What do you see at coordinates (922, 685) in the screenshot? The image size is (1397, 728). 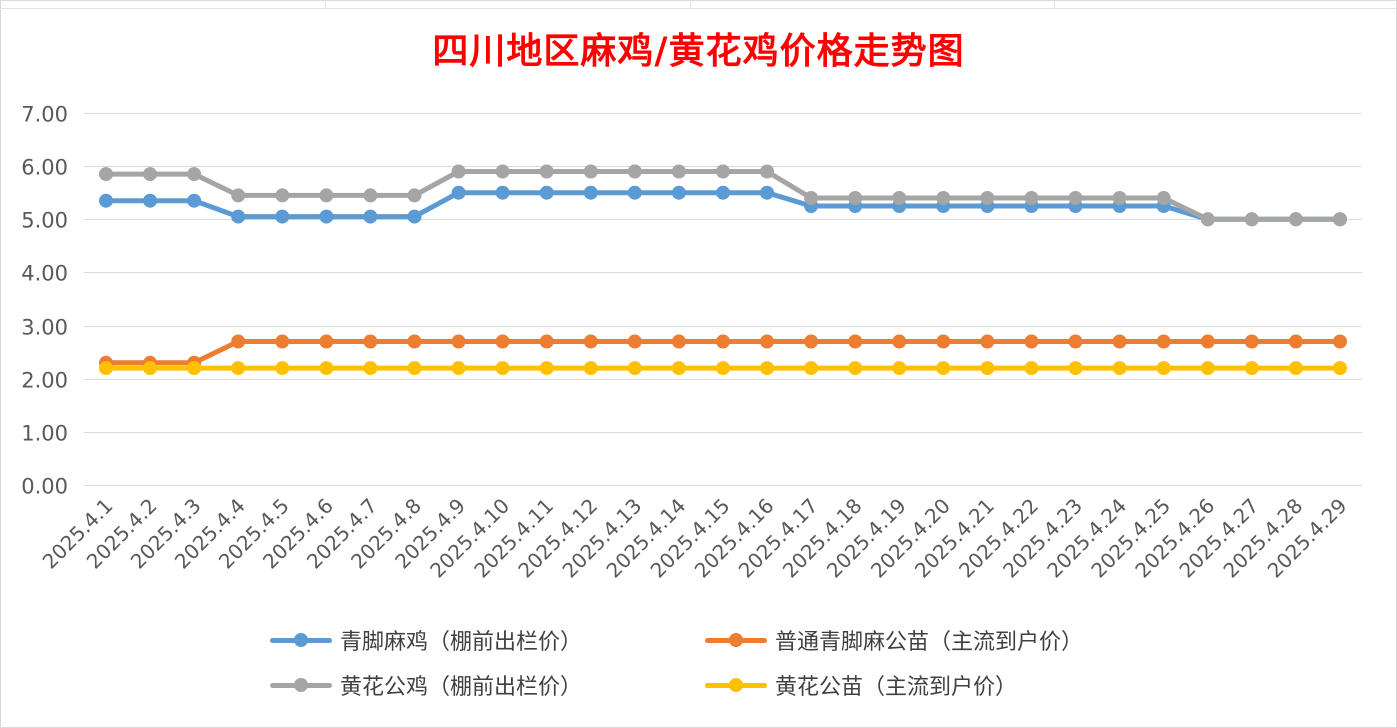 I see `legend-item-series-3: 黄花公苗（主流到户价）` at bounding box center [922, 685].